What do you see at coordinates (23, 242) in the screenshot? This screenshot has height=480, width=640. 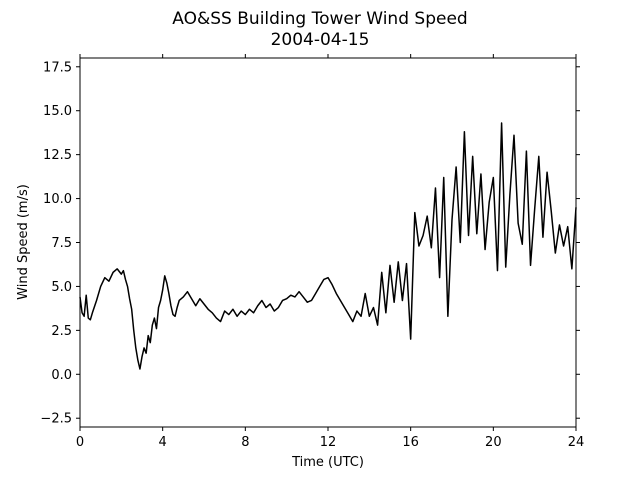 I see `y-axis-label: Wind Speed (m/s)` at bounding box center [23, 242].